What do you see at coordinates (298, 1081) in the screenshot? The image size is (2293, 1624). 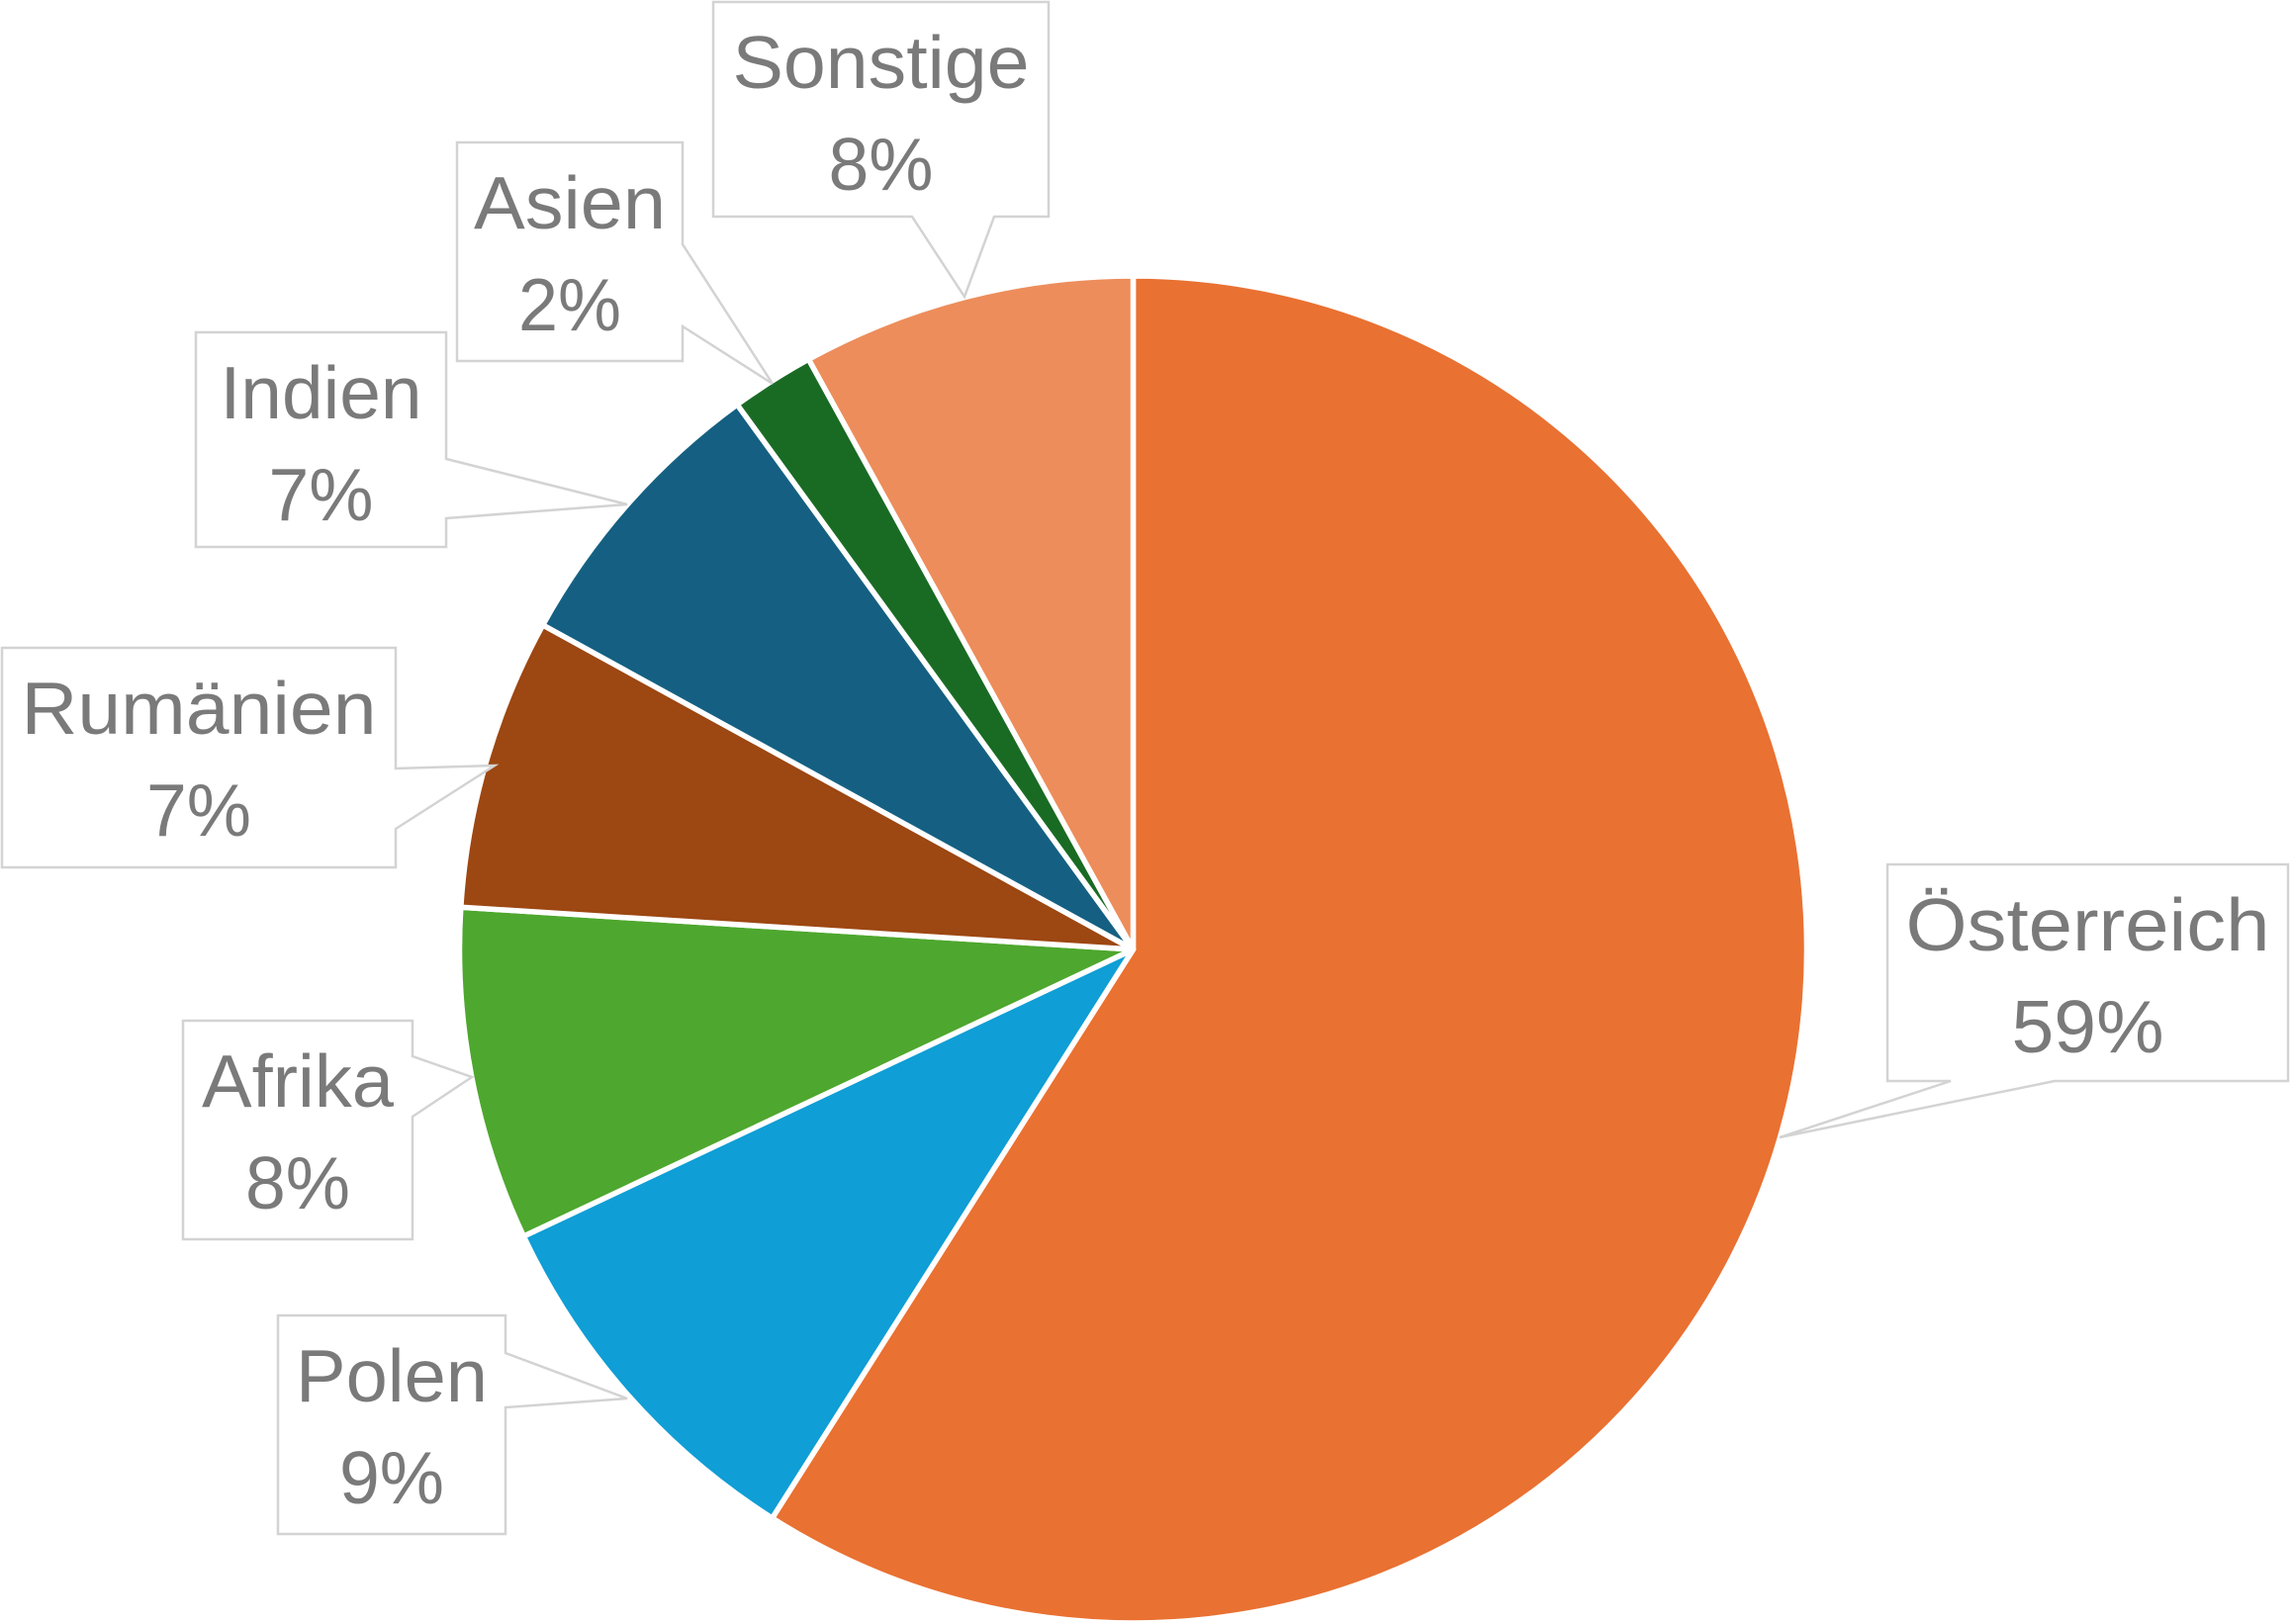 I see `svg-text: Afrika` at bounding box center [298, 1081].